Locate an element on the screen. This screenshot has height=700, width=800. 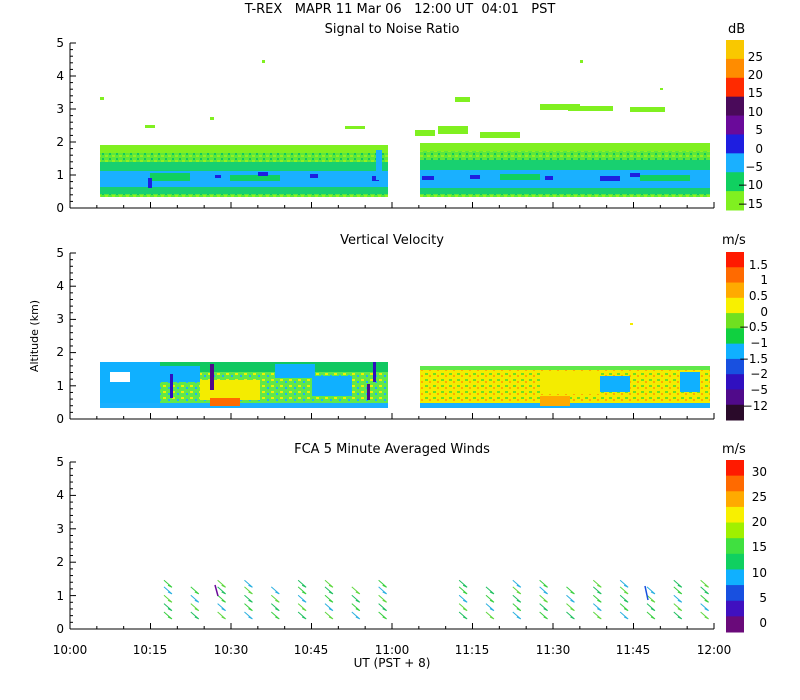
wind-barbs is located at coordinates (436, 599).